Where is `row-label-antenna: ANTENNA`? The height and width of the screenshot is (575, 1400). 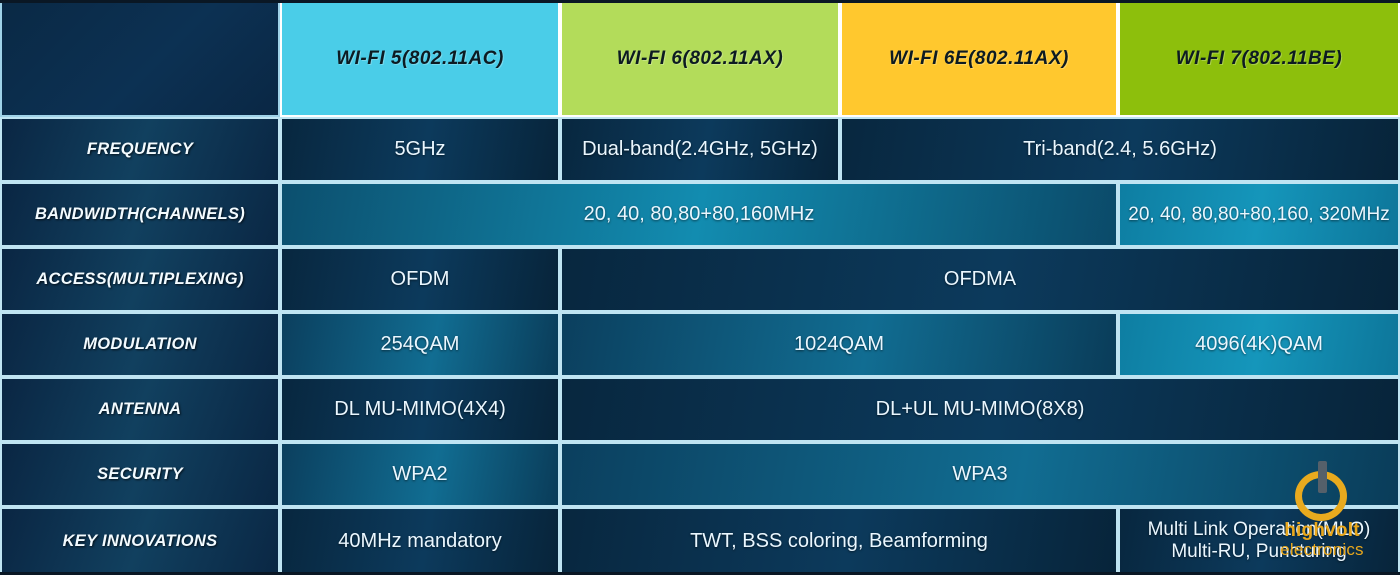 row-label-antenna: ANTENNA is located at coordinates (140, 409).